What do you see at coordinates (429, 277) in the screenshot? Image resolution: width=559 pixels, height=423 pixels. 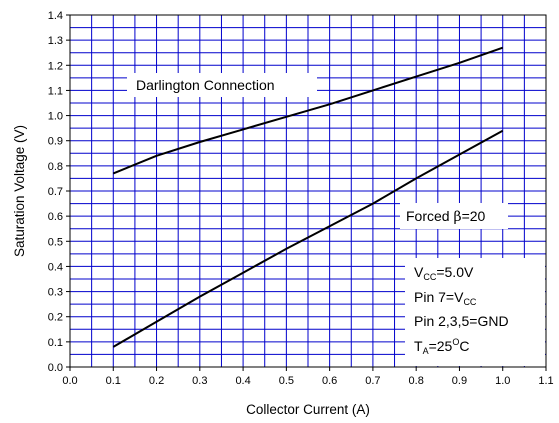 I see `vcc-sub: CC` at bounding box center [429, 277].